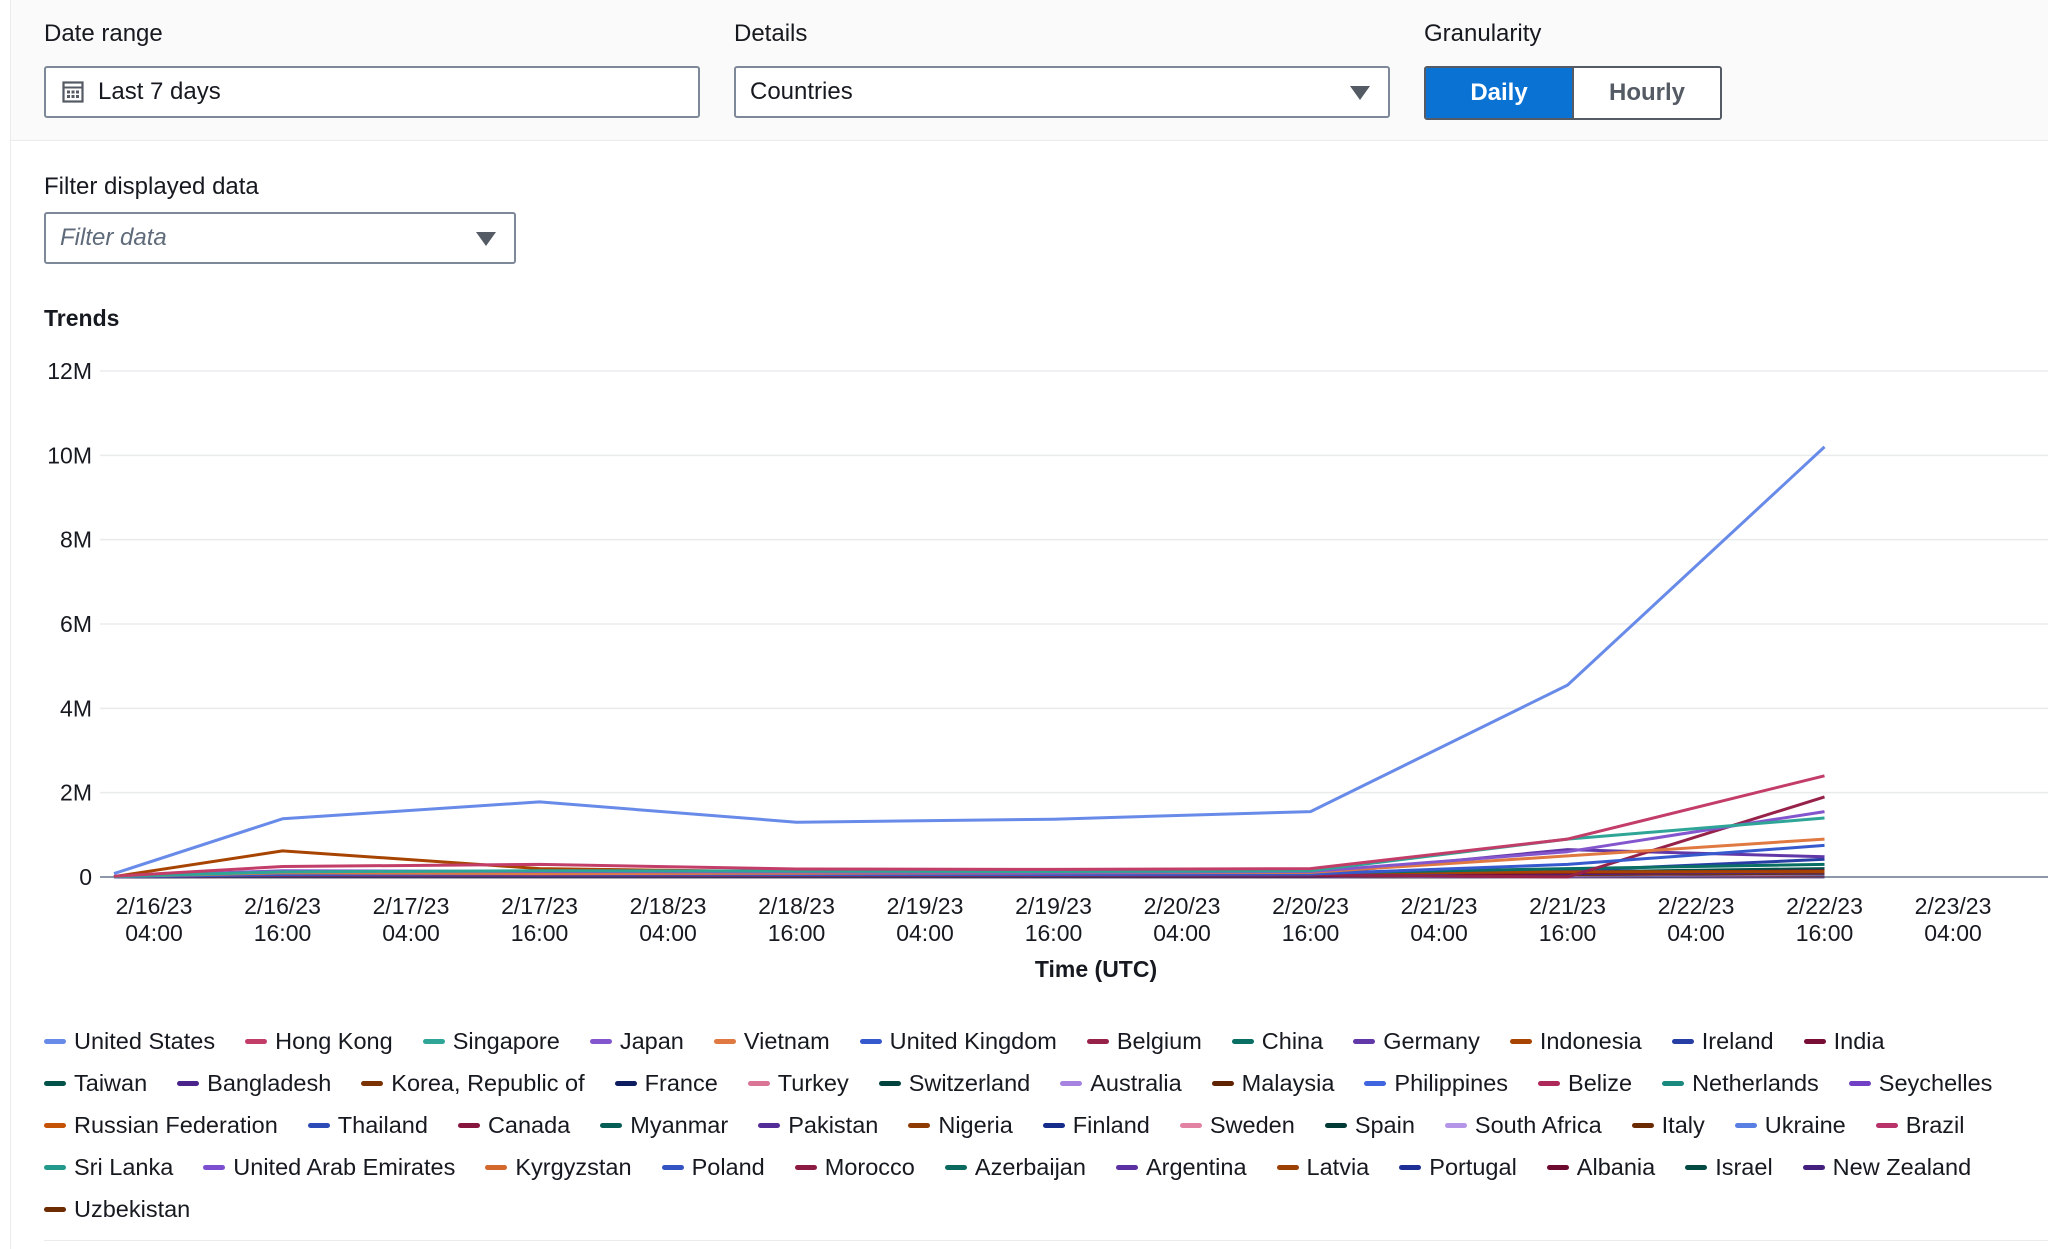 Image resolution: width=2048 pixels, height=1249 pixels. What do you see at coordinates (280, 238) in the screenshot?
I see `filter-data-select: Filter data` at bounding box center [280, 238].